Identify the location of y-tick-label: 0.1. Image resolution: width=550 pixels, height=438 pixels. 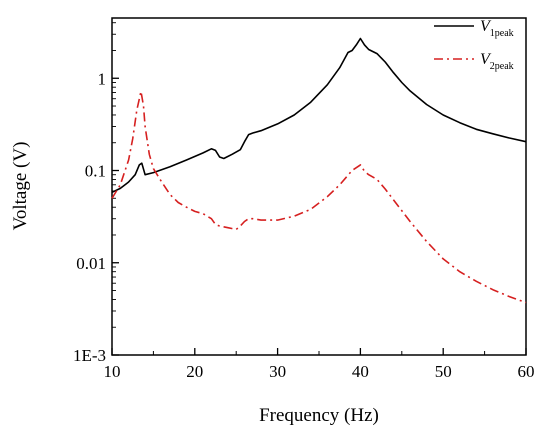
(95, 171).